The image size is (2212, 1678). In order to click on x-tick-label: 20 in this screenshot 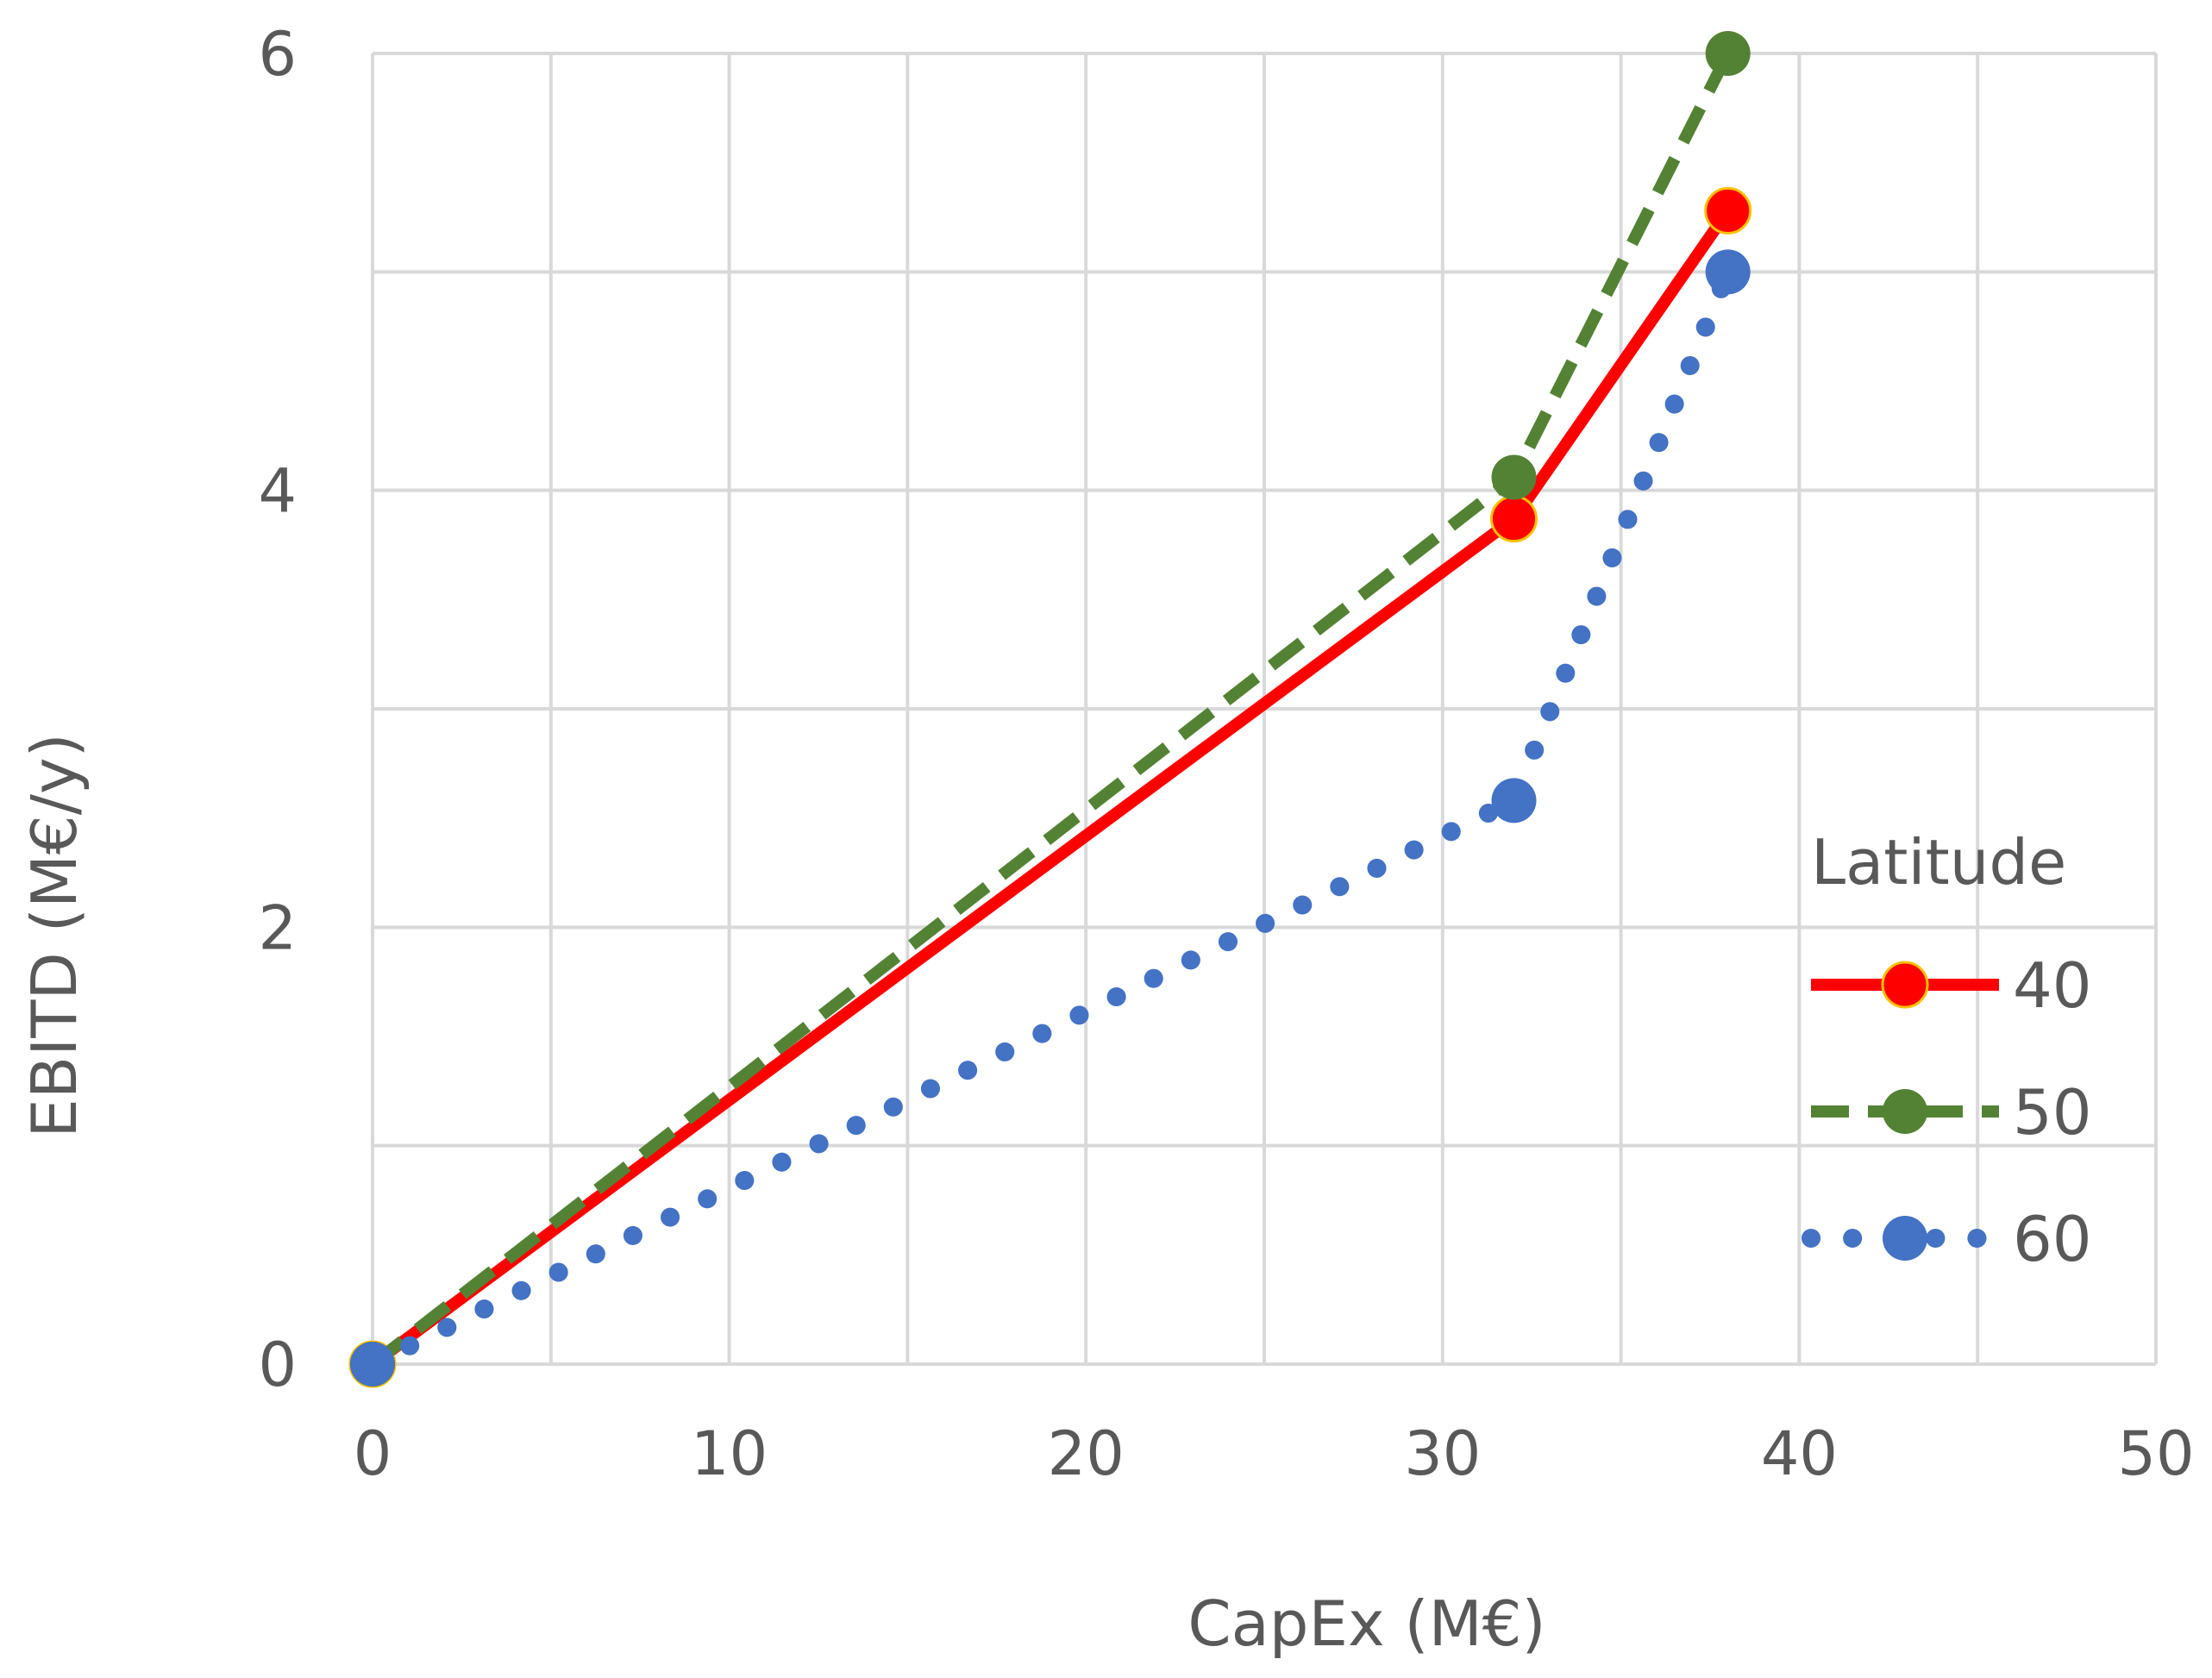, I will do `click(1086, 1454)`.